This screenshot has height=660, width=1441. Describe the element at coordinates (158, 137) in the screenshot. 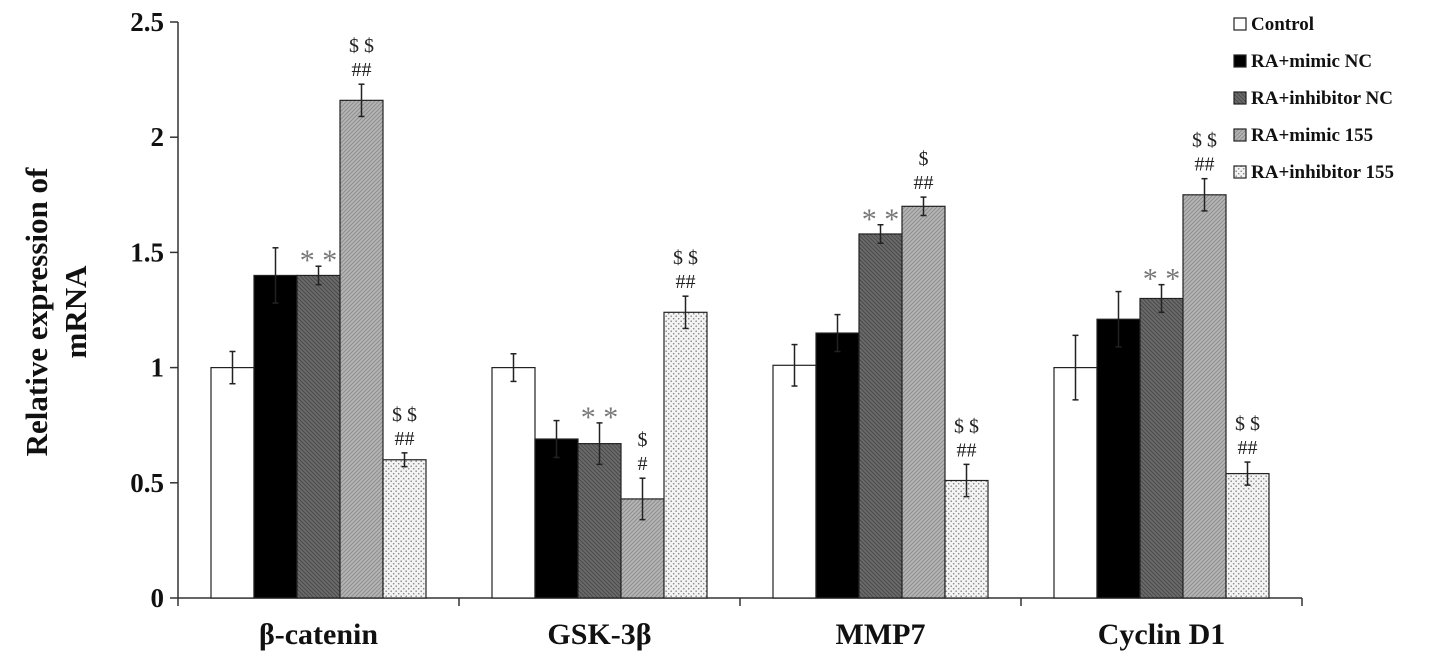

I see `y-tick-label: 2` at that location.